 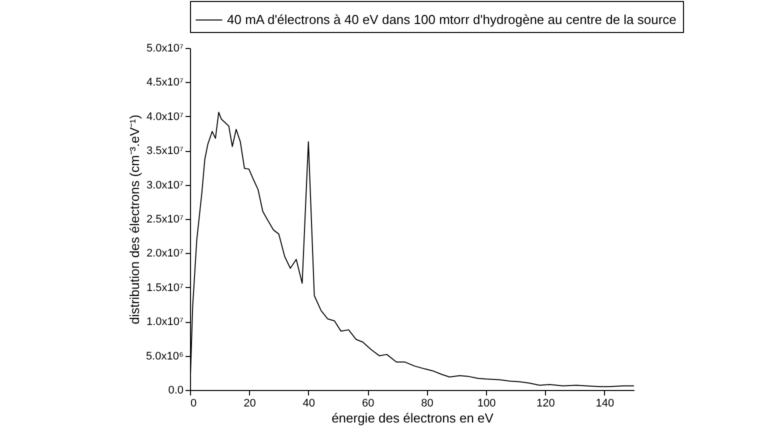 What do you see at coordinates (413, 418) in the screenshot?
I see `x-axis-title: énergie des électrons en eV` at bounding box center [413, 418].